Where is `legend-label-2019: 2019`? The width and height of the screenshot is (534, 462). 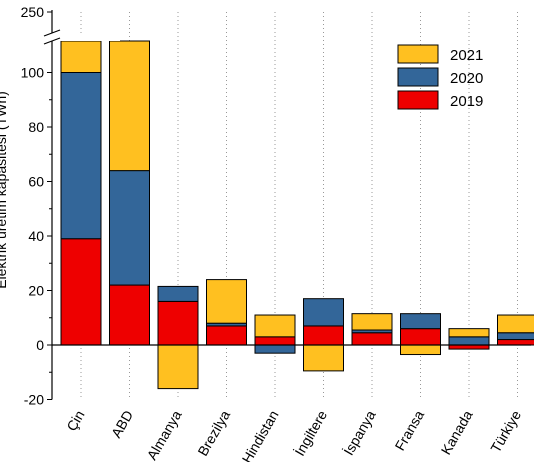 legend-label-2019: 2019 is located at coordinates (466, 101).